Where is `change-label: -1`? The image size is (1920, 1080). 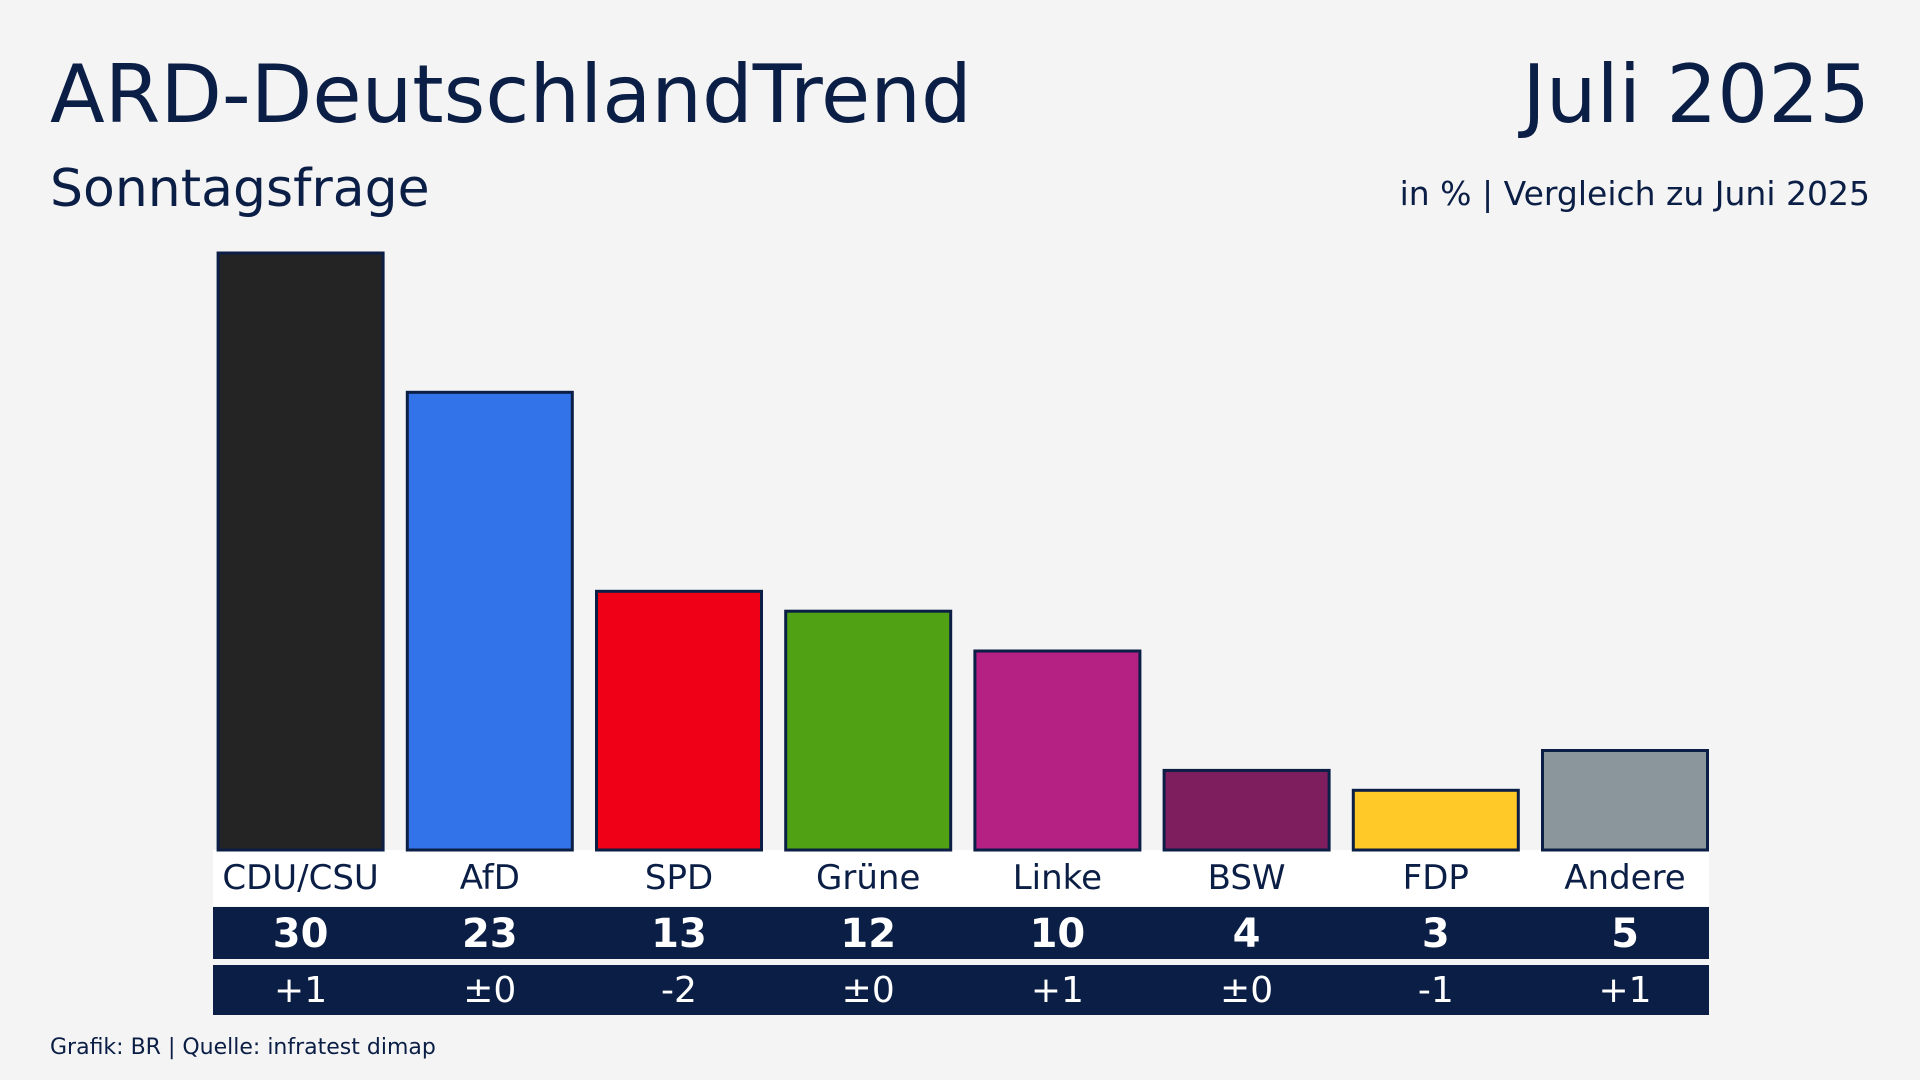 change-label: -1 is located at coordinates (1436, 990).